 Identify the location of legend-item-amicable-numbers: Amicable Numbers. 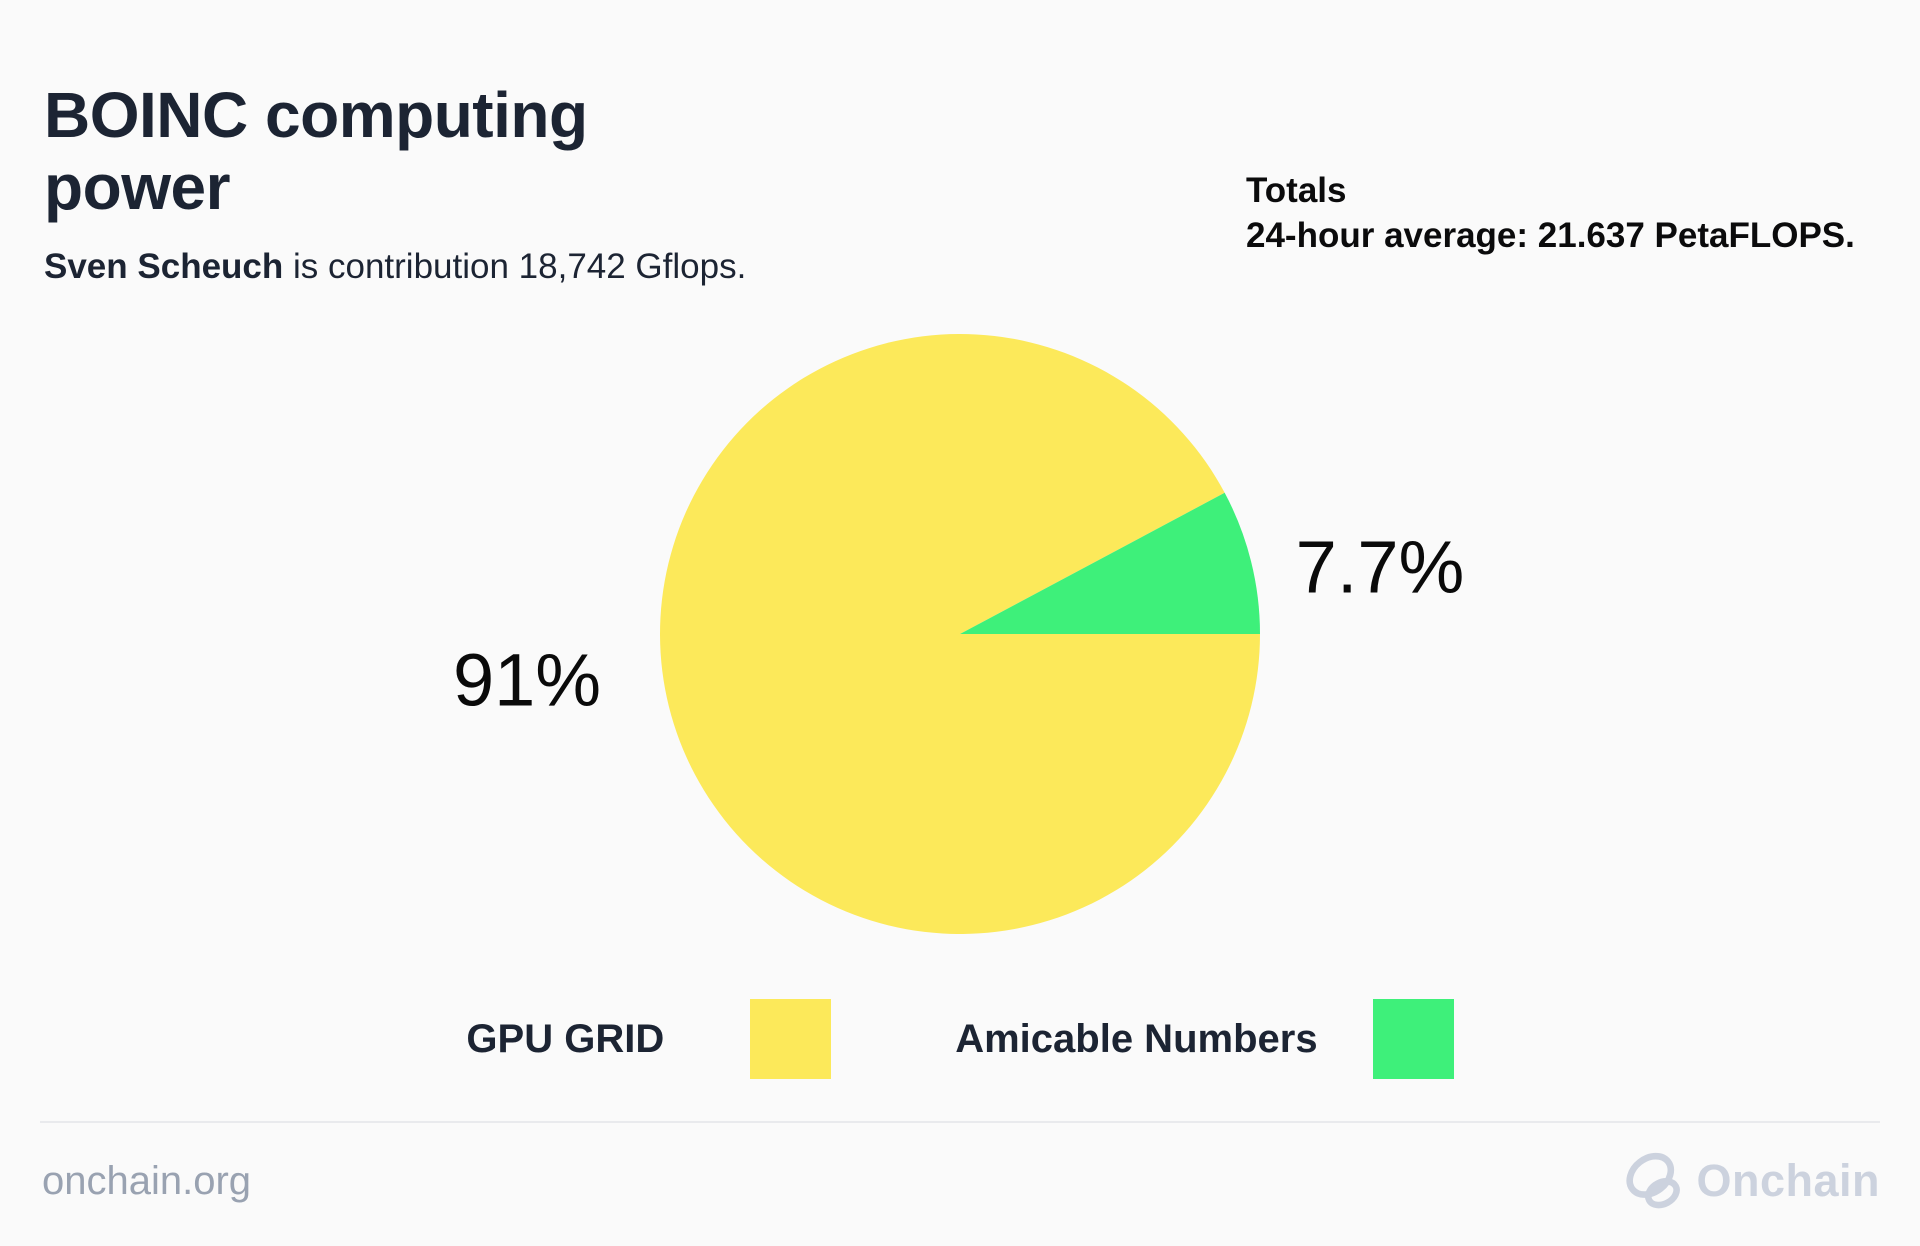
(1204, 1039).